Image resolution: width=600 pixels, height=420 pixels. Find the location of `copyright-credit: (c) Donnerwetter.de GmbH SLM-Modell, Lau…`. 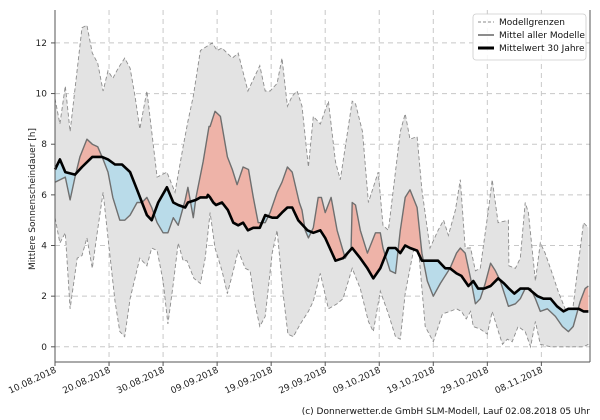

copyright-credit: (c) Donnerwetter.de GmbH SLM-Modell, Lau… is located at coordinates (446, 412).